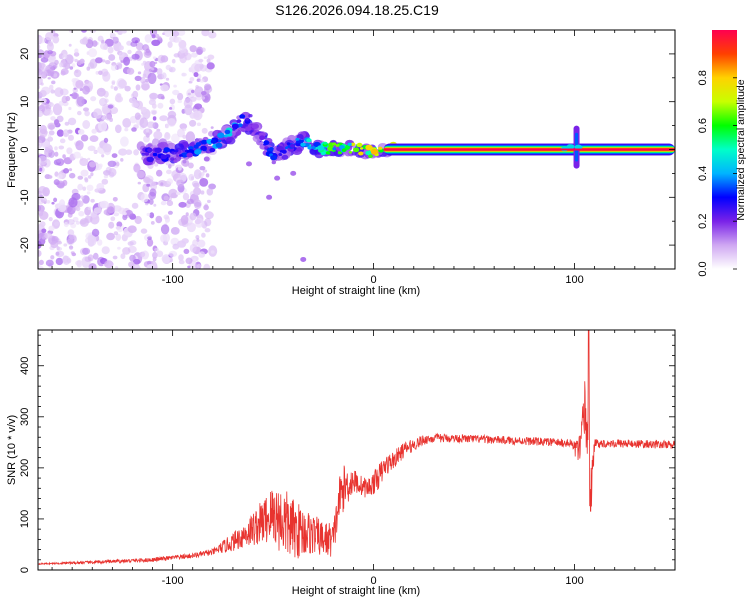 The width and height of the screenshot is (750, 600). What do you see at coordinates (741, 149) in the screenshot?
I see `colorbar-label: Normalized spectral amplitude` at bounding box center [741, 149].